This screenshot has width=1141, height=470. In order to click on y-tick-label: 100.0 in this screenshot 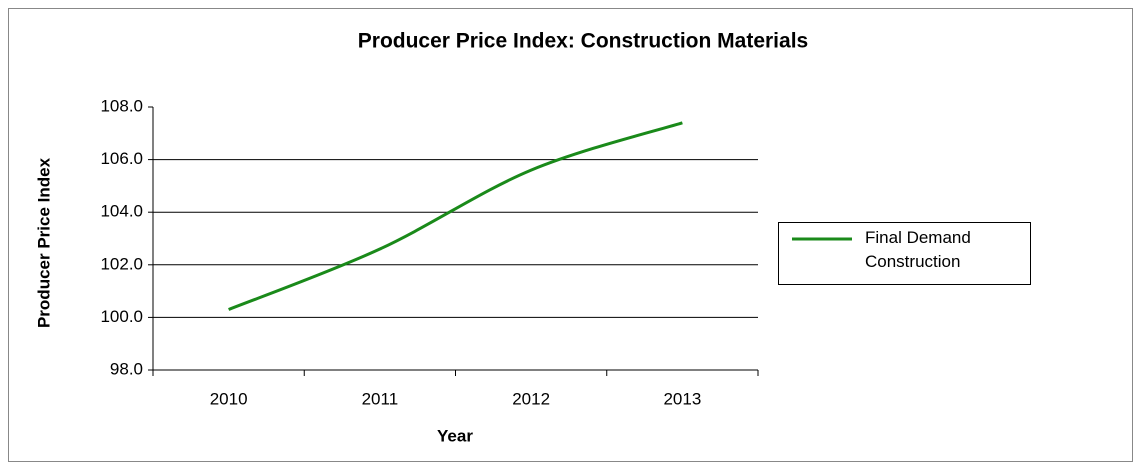, I will do `click(121, 316)`.